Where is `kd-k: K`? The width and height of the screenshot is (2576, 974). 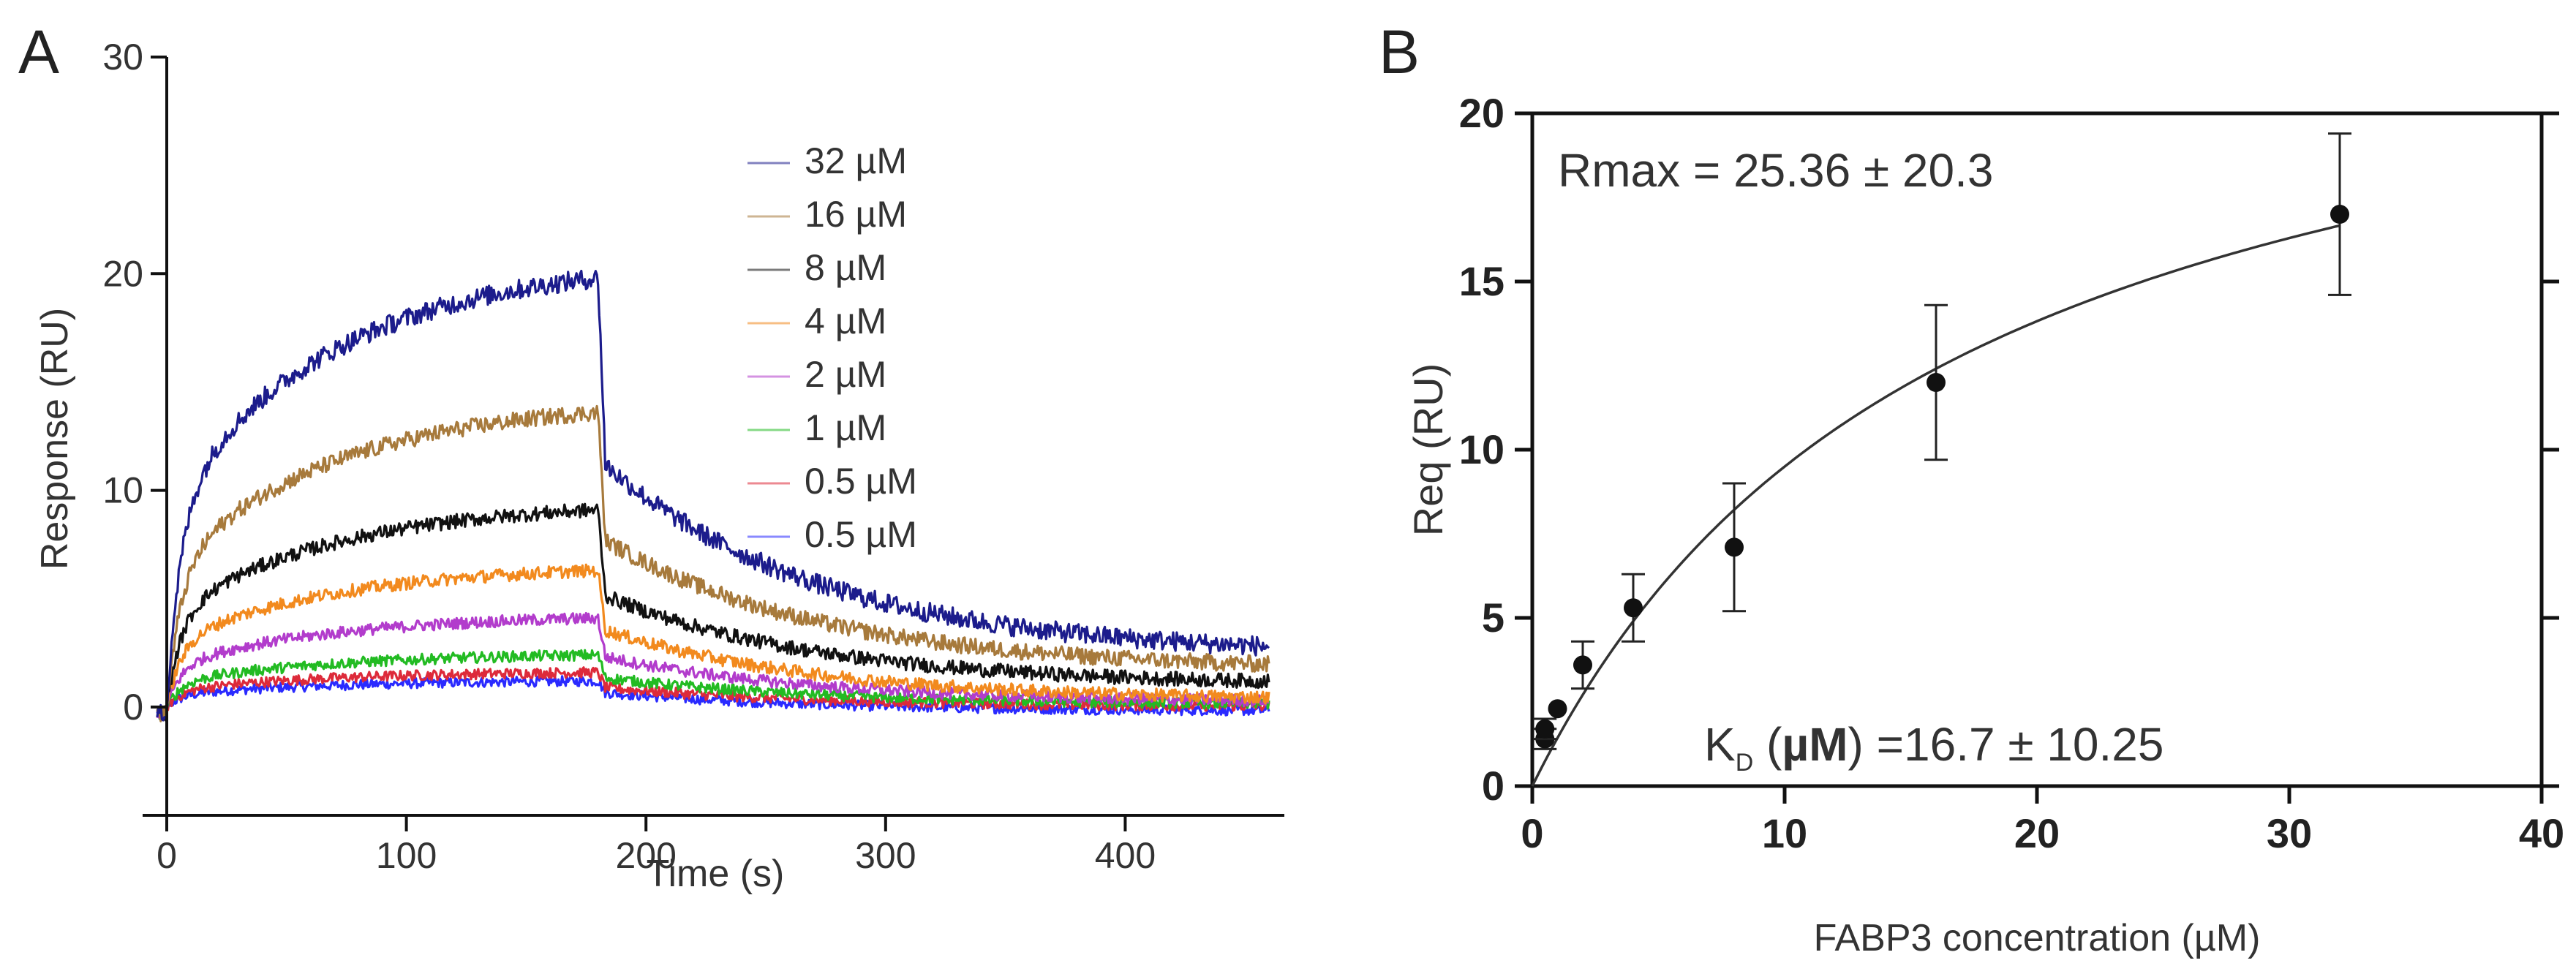 kd-k: K is located at coordinates (1720, 744).